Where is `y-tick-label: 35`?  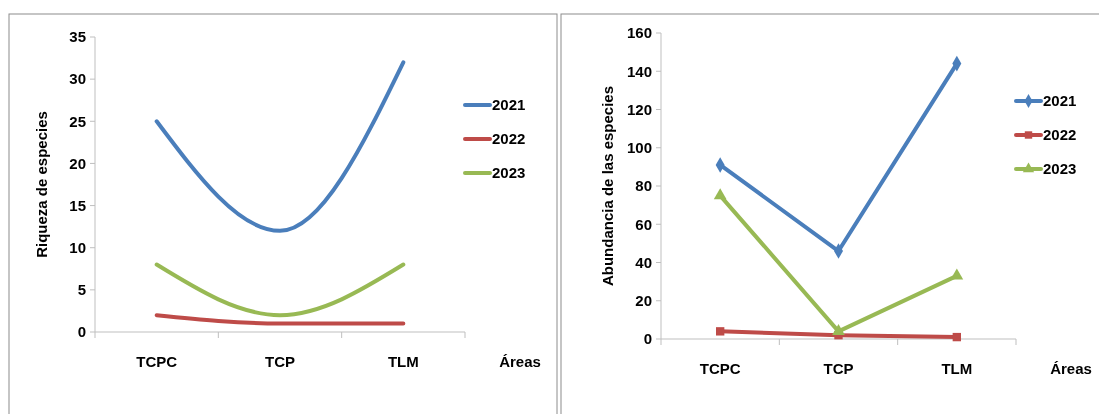 y-tick-label: 35 is located at coordinates (77, 37).